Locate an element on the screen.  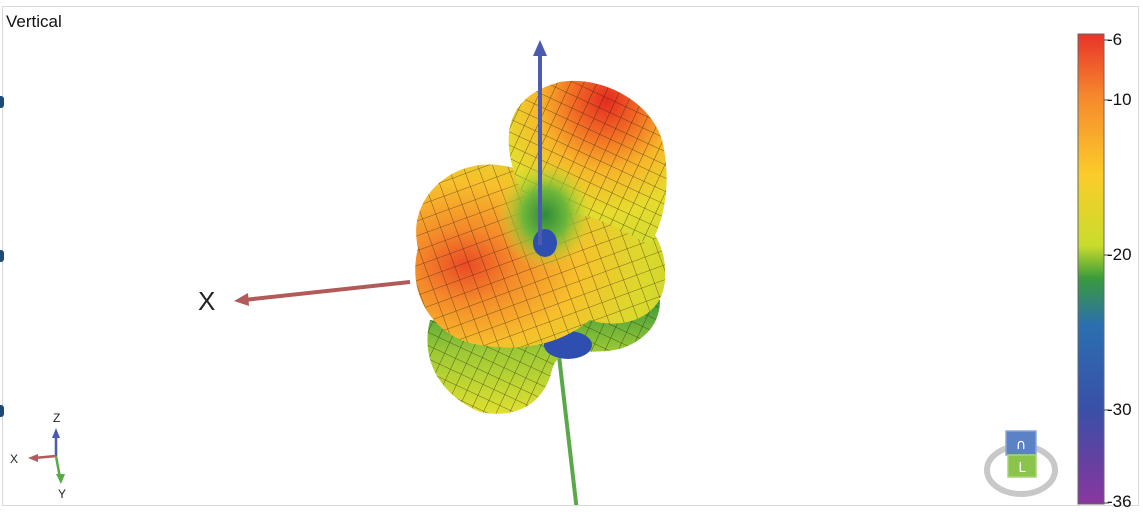
scale-tick-label: -6 is located at coordinates (1115, 39).